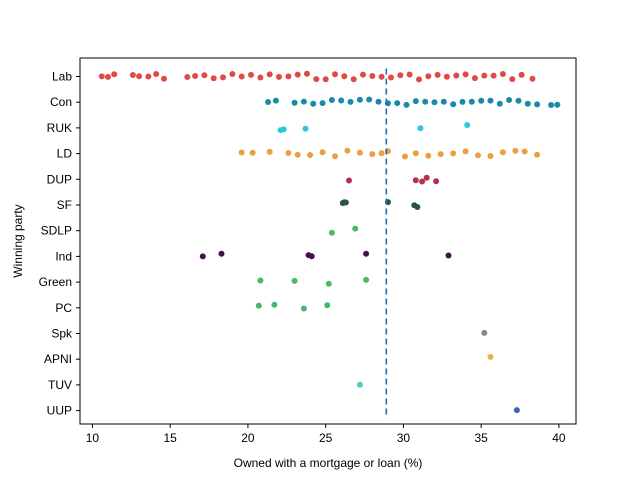 The height and width of the screenshot is (480, 640). What do you see at coordinates (65, 154) in the screenshot?
I see `y-tick-label: LD` at bounding box center [65, 154].